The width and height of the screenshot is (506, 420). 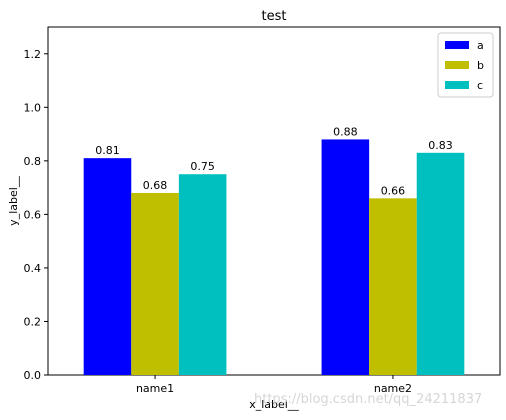 I want to click on bar-a-name2, so click(x=345, y=257).